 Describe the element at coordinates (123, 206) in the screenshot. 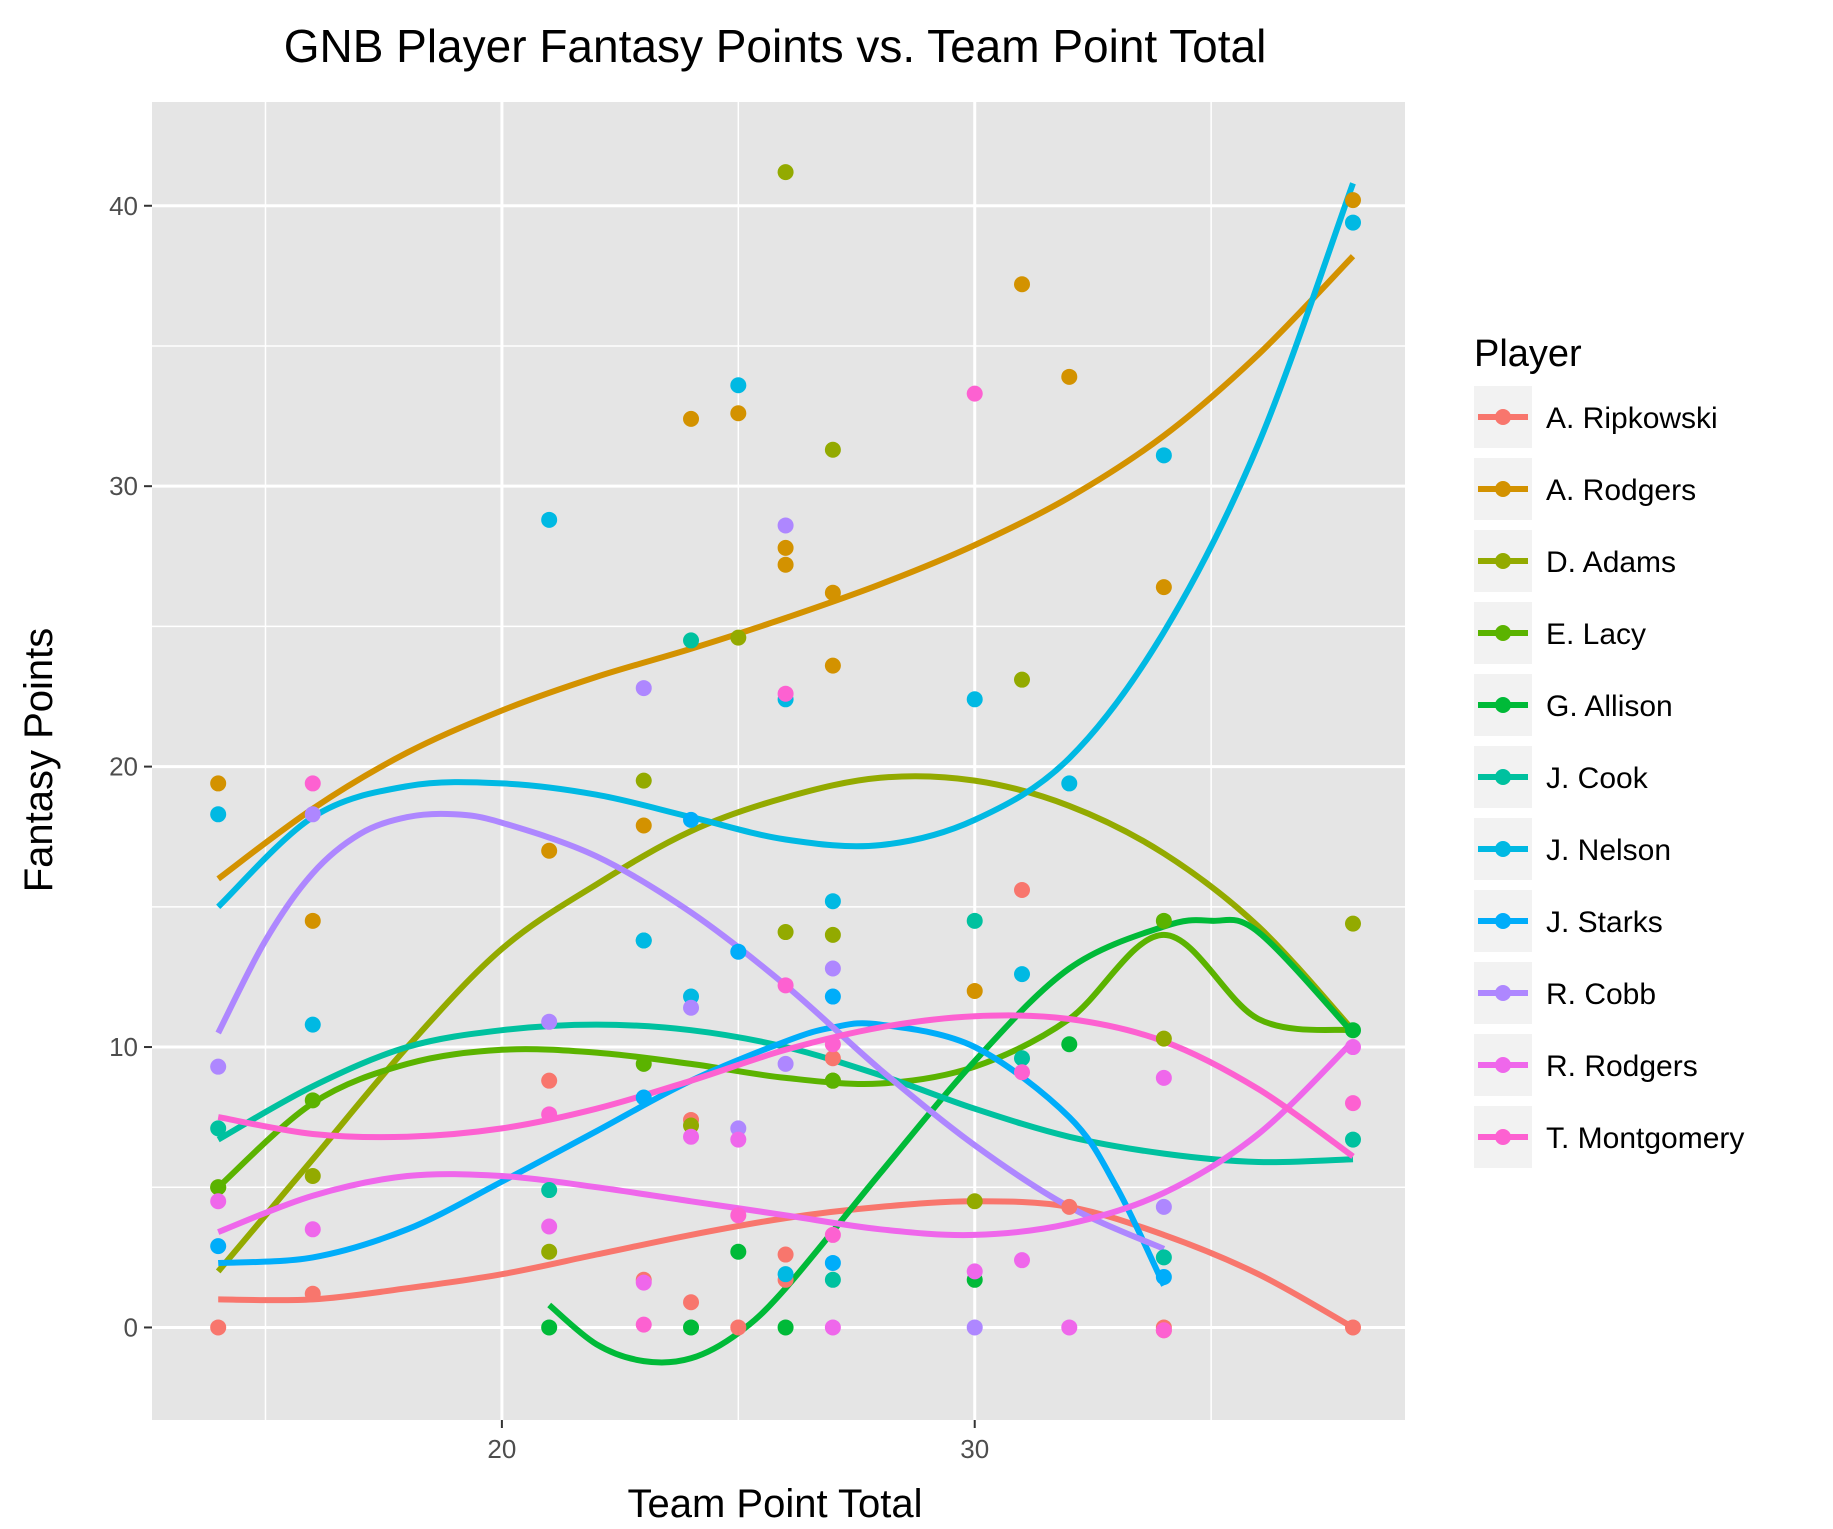

I see `y-tick-label: 40` at that location.